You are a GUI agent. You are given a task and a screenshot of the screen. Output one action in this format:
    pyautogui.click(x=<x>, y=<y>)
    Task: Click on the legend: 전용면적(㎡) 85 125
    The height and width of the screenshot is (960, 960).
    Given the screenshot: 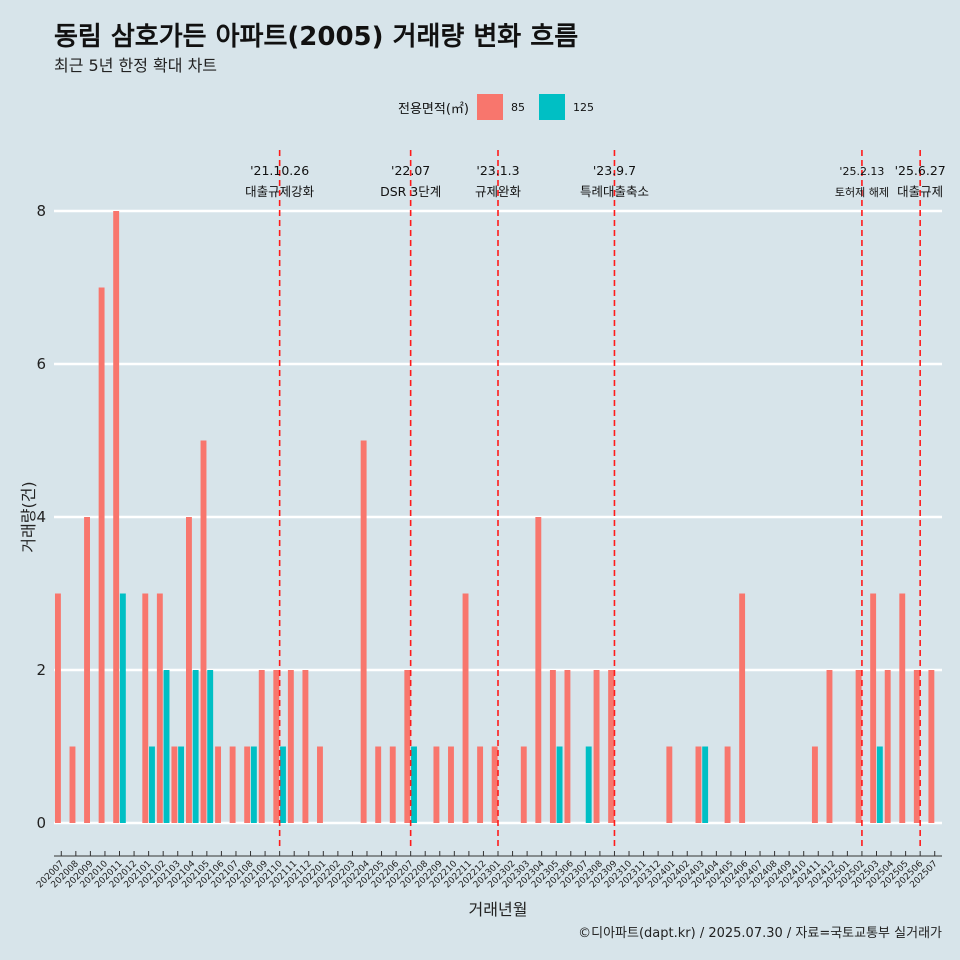 What is the action you would take?
    pyautogui.click(x=499, y=107)
    